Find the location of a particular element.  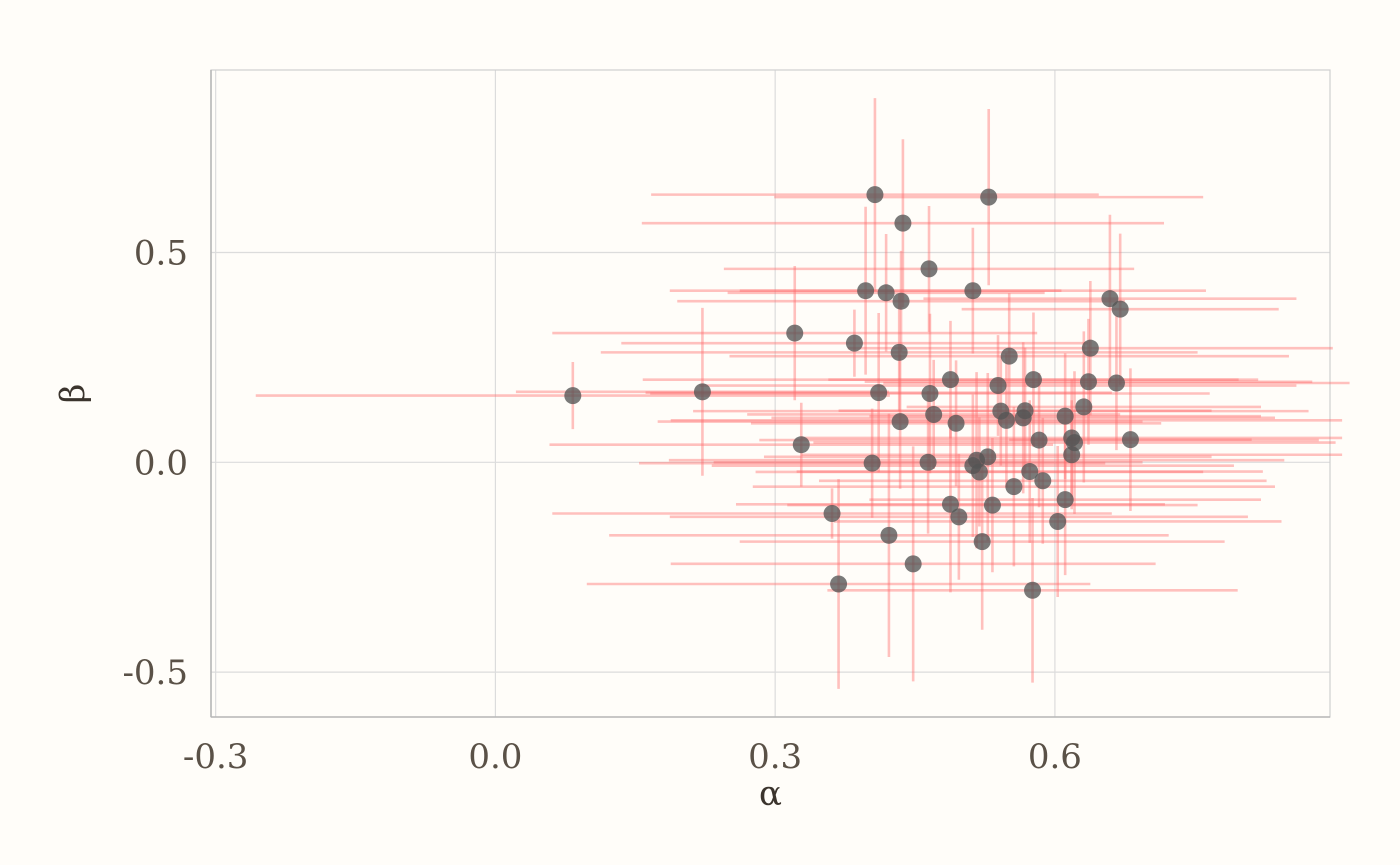

y-tick-label: -0.5 is located at coordinates (155, 673).